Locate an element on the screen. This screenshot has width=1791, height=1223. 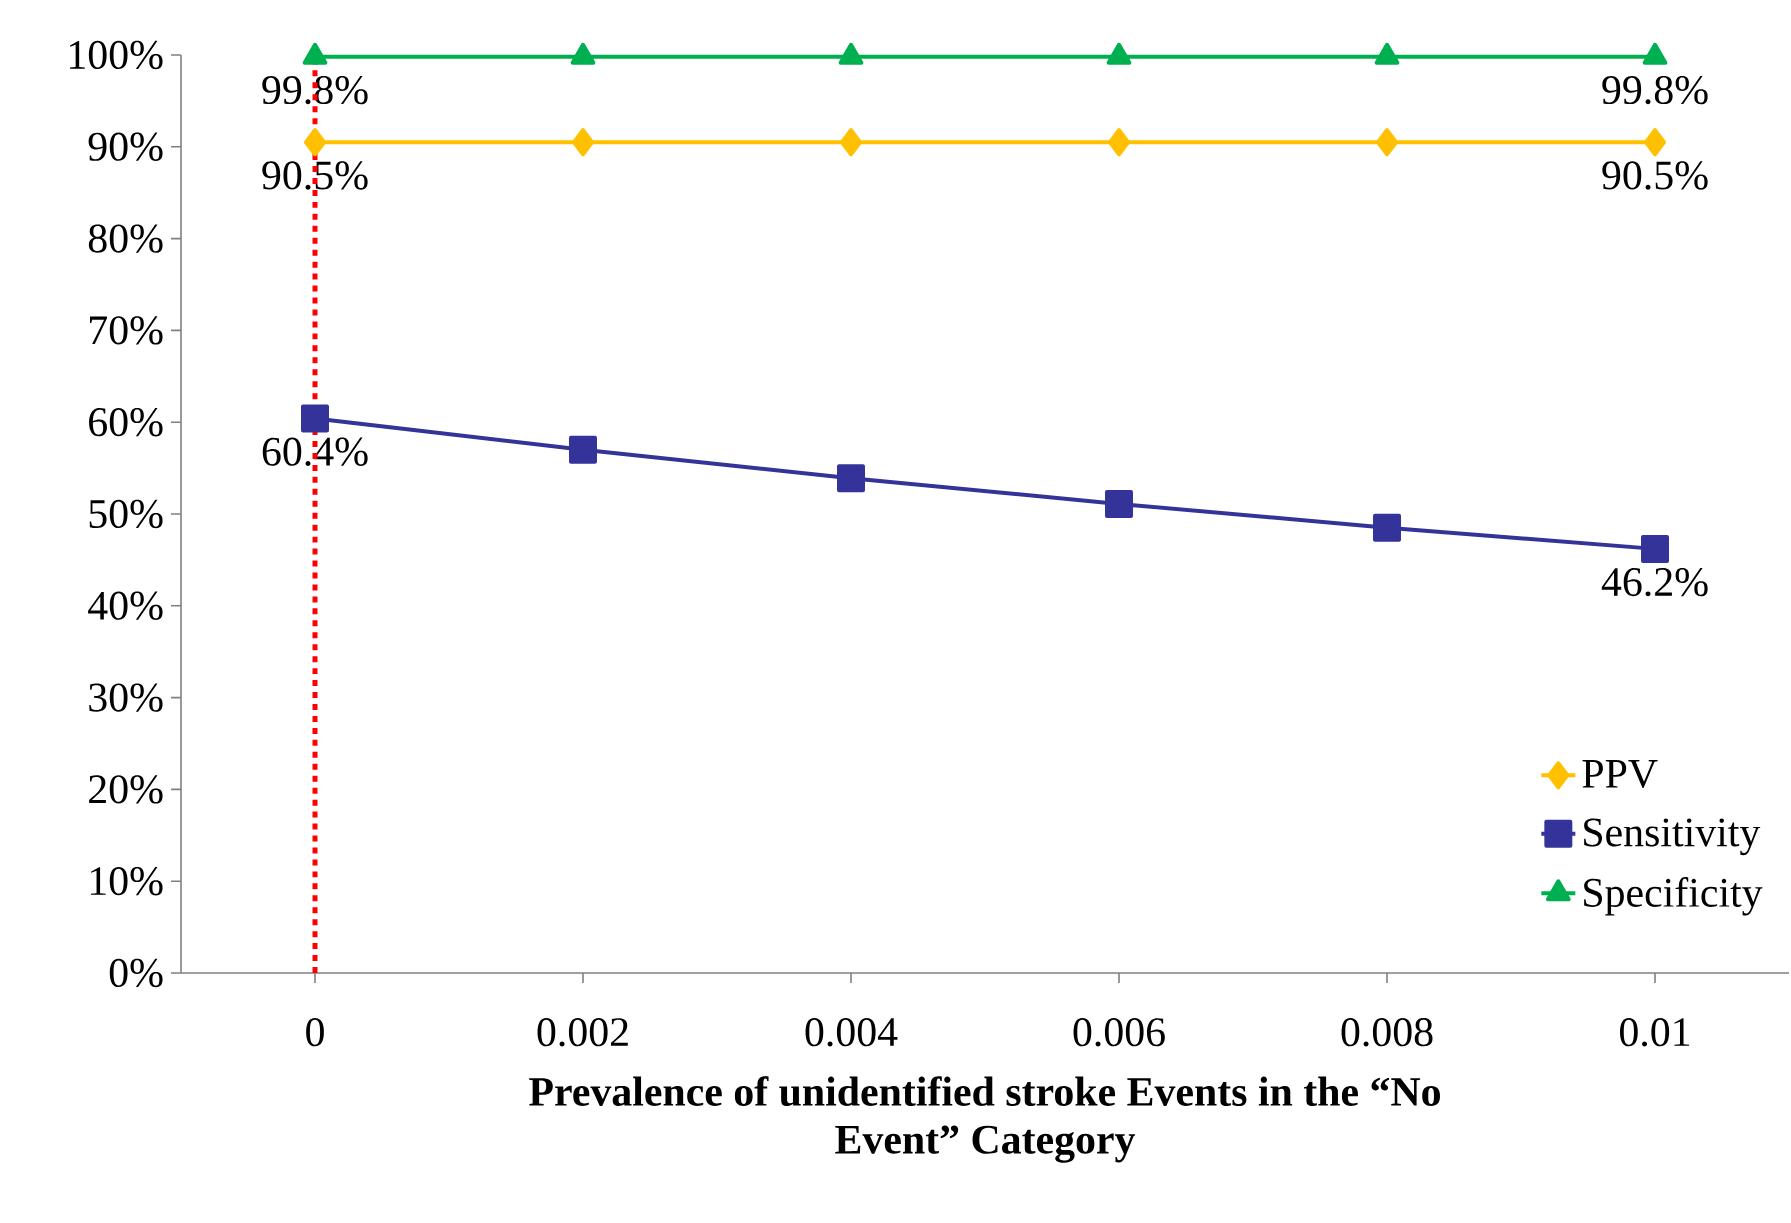
y-tick-label: 80% is located at coordinates (125, 238).